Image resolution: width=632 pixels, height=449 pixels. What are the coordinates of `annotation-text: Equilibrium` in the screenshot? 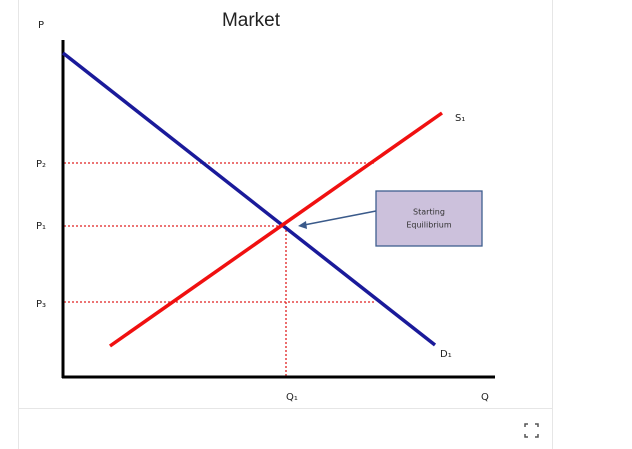 It's located at (429, 225).